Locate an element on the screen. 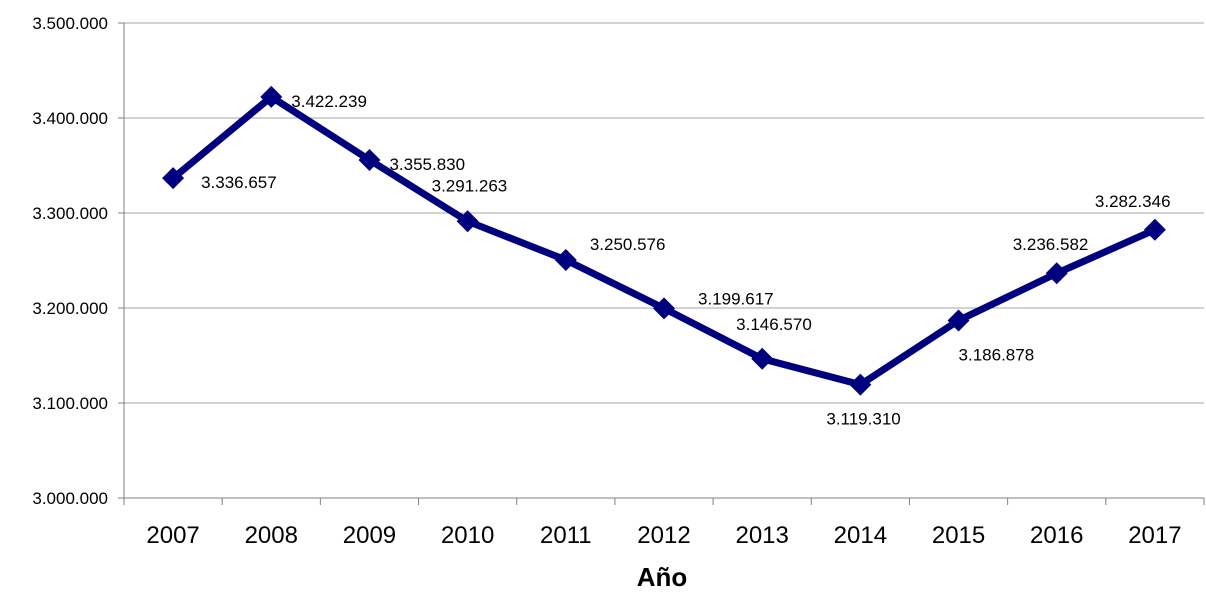 The height and width of the screenshot is (599, 1206). data-label: 3.119.310 is located at coordinates (863, 419).